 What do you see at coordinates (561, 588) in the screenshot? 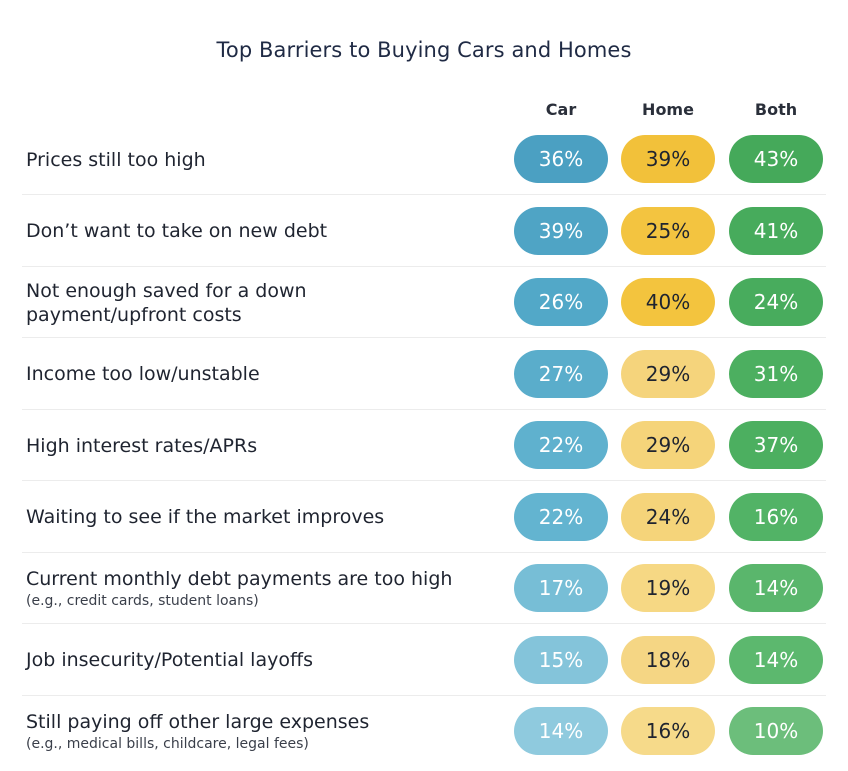
I see `value-pill-car: 17%` at bounding box center [561, 588].